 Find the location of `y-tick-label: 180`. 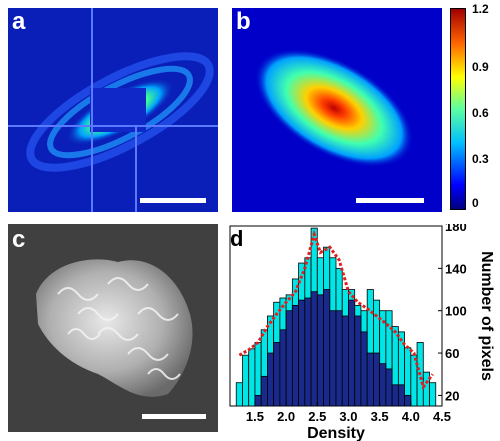

y-tick-label: 180 is located at coordinates (456, 229).